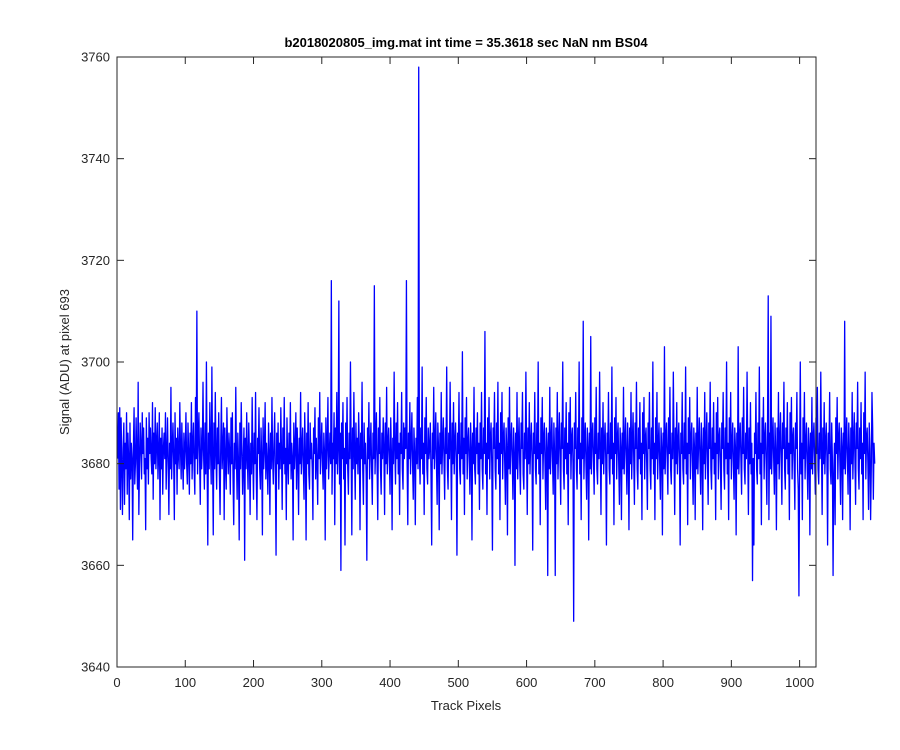  I want to click on x-tick-label: 500, so click(458, 682).